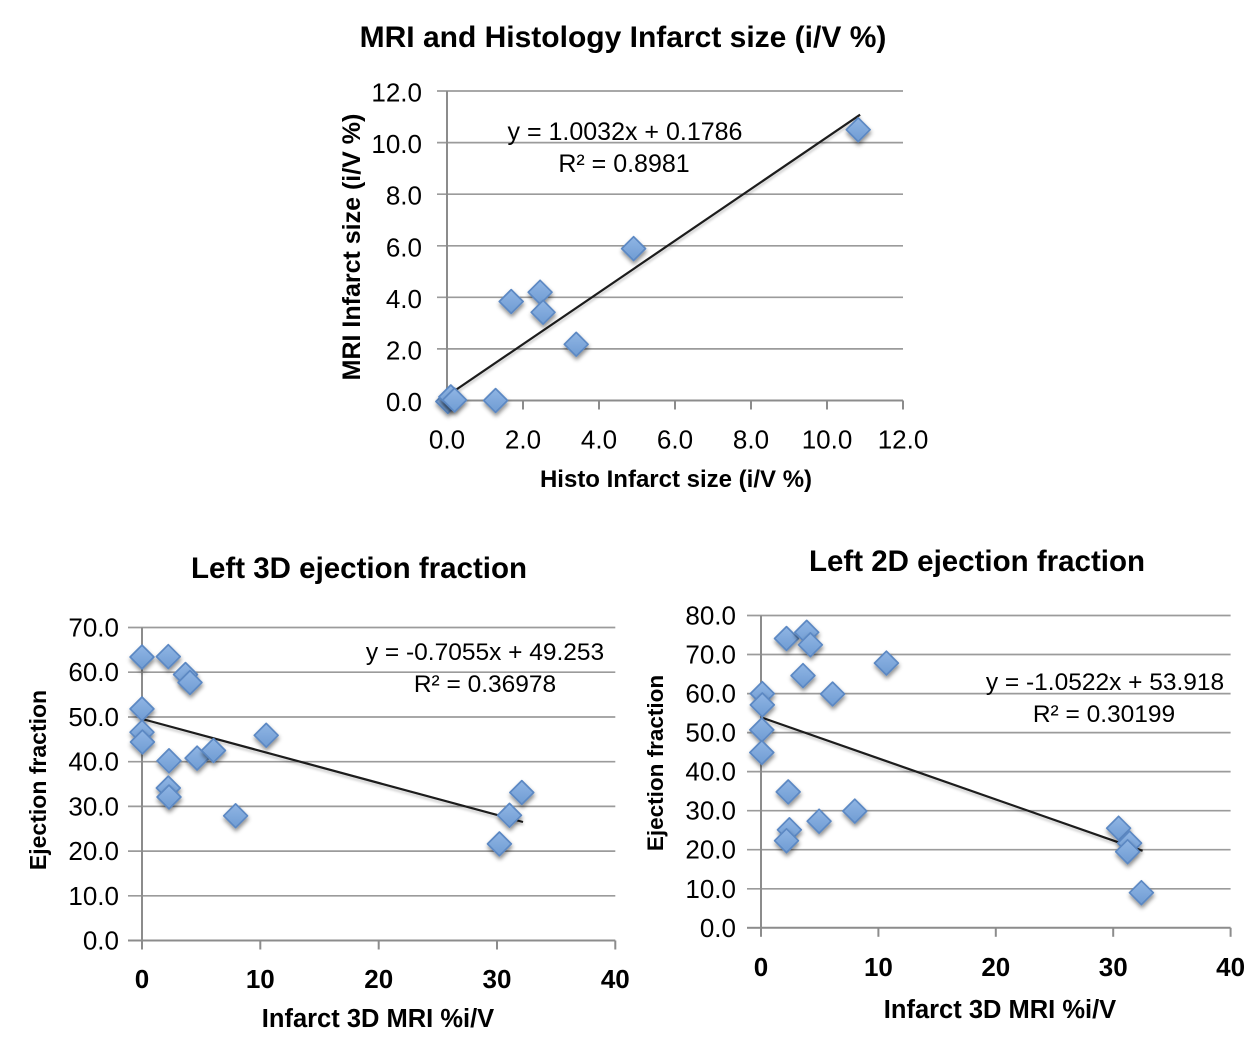 This screenshot has width=1259, height=1058. I want to click on svg-text: MRI Infarct size (i/V %), so click(352, 247).